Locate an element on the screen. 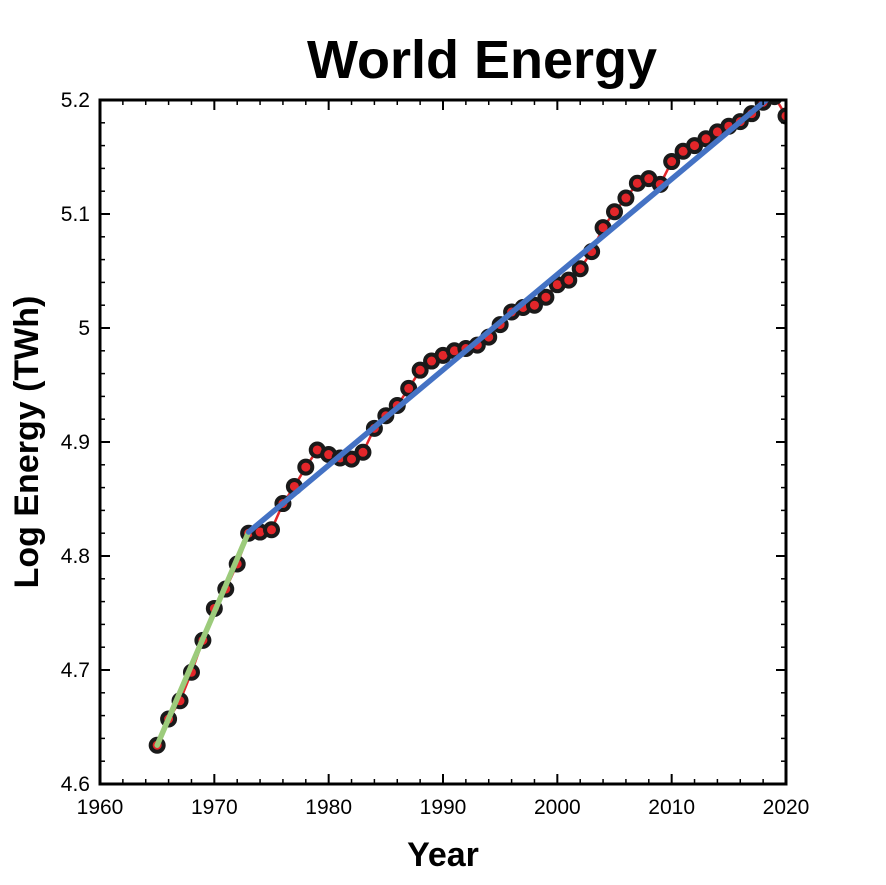  y-tick-label: 4.6 is located at coordinates (75, 784).